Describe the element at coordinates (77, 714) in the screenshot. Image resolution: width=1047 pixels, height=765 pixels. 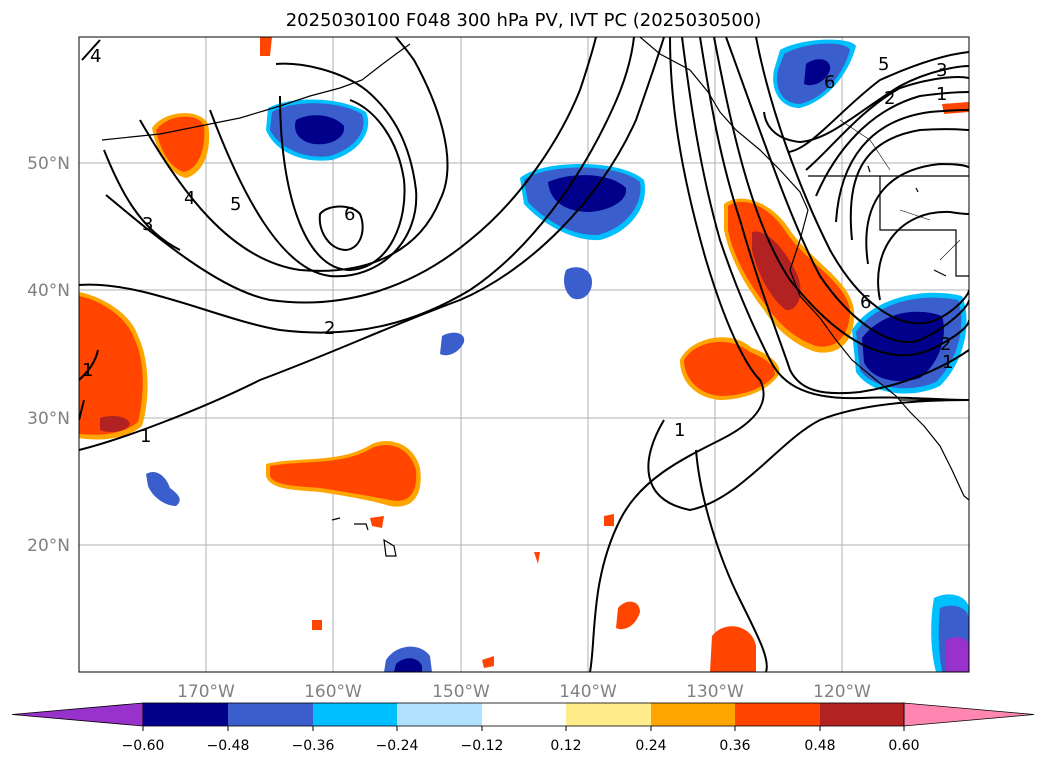
I see `colorbar-under-arrow` at that location.